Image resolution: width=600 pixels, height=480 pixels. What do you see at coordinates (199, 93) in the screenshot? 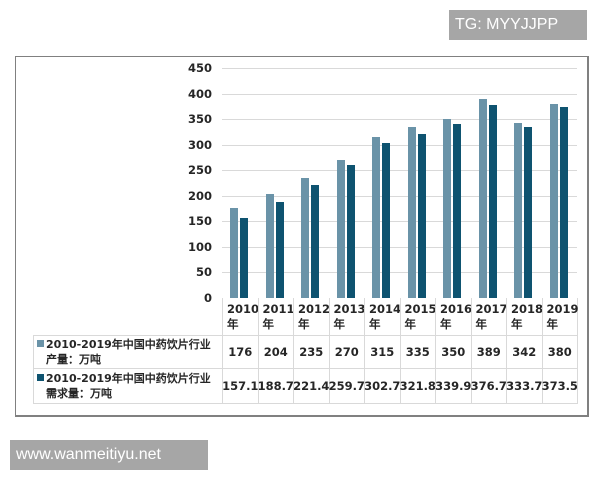
I see `y-tick-label: 400` at bounding box center [199, 93].